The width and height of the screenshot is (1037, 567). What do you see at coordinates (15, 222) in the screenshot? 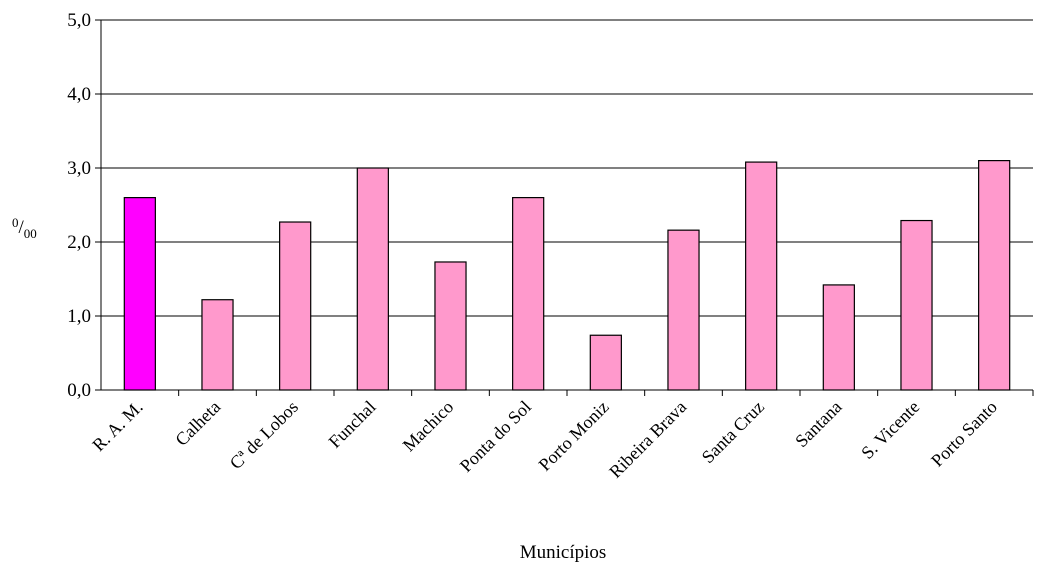
I see `y-axis-label-sup: 0` at bounding box center [15, 222].